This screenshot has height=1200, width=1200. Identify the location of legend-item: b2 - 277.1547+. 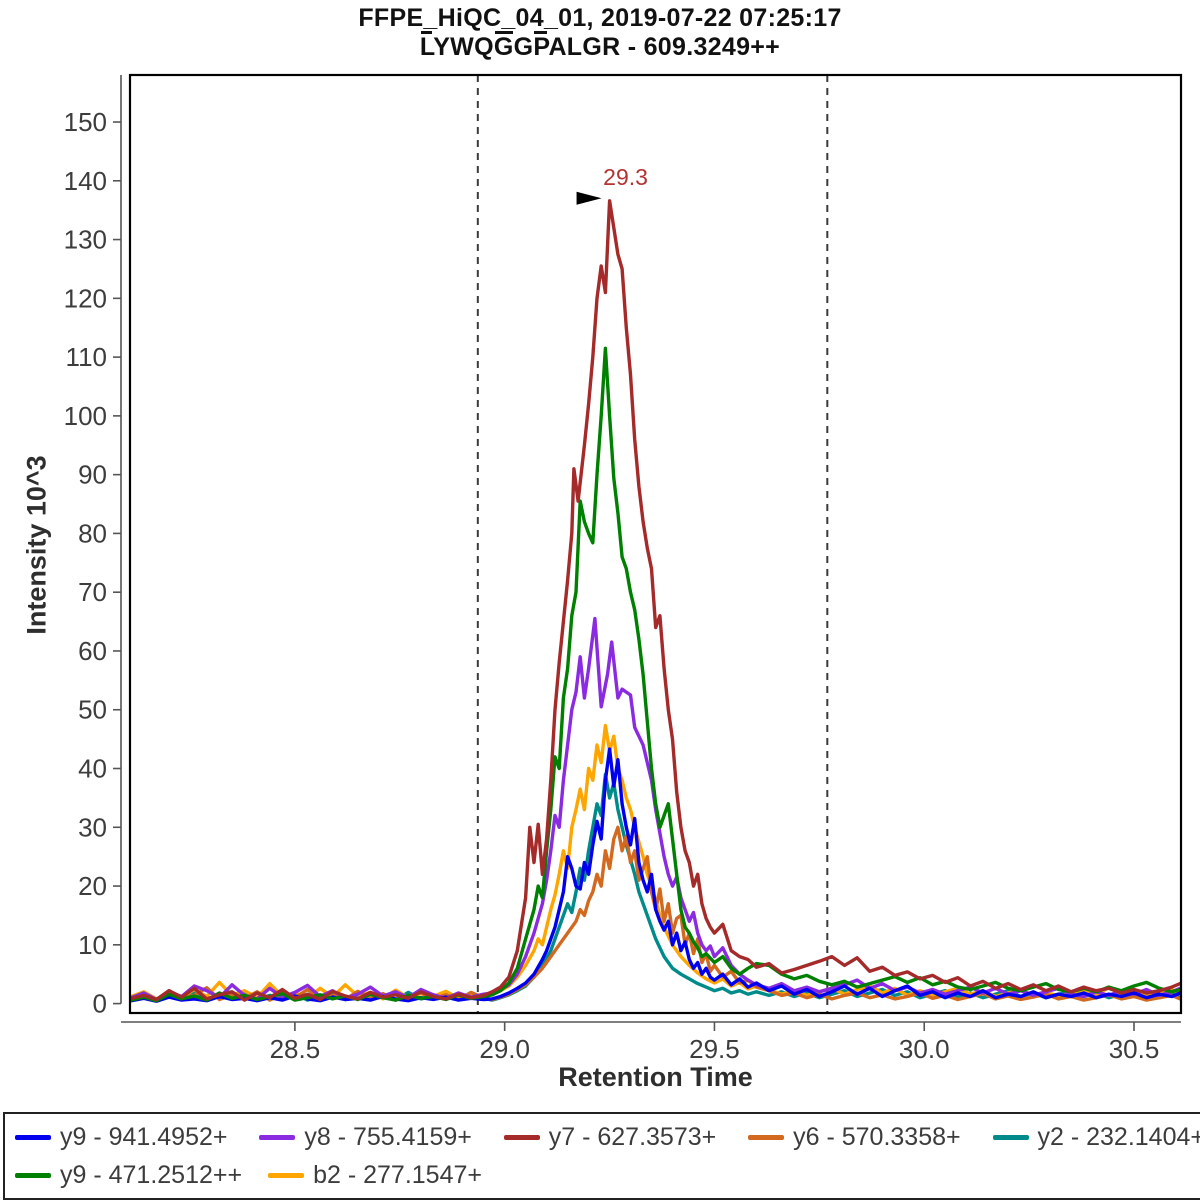
(375, 1175).